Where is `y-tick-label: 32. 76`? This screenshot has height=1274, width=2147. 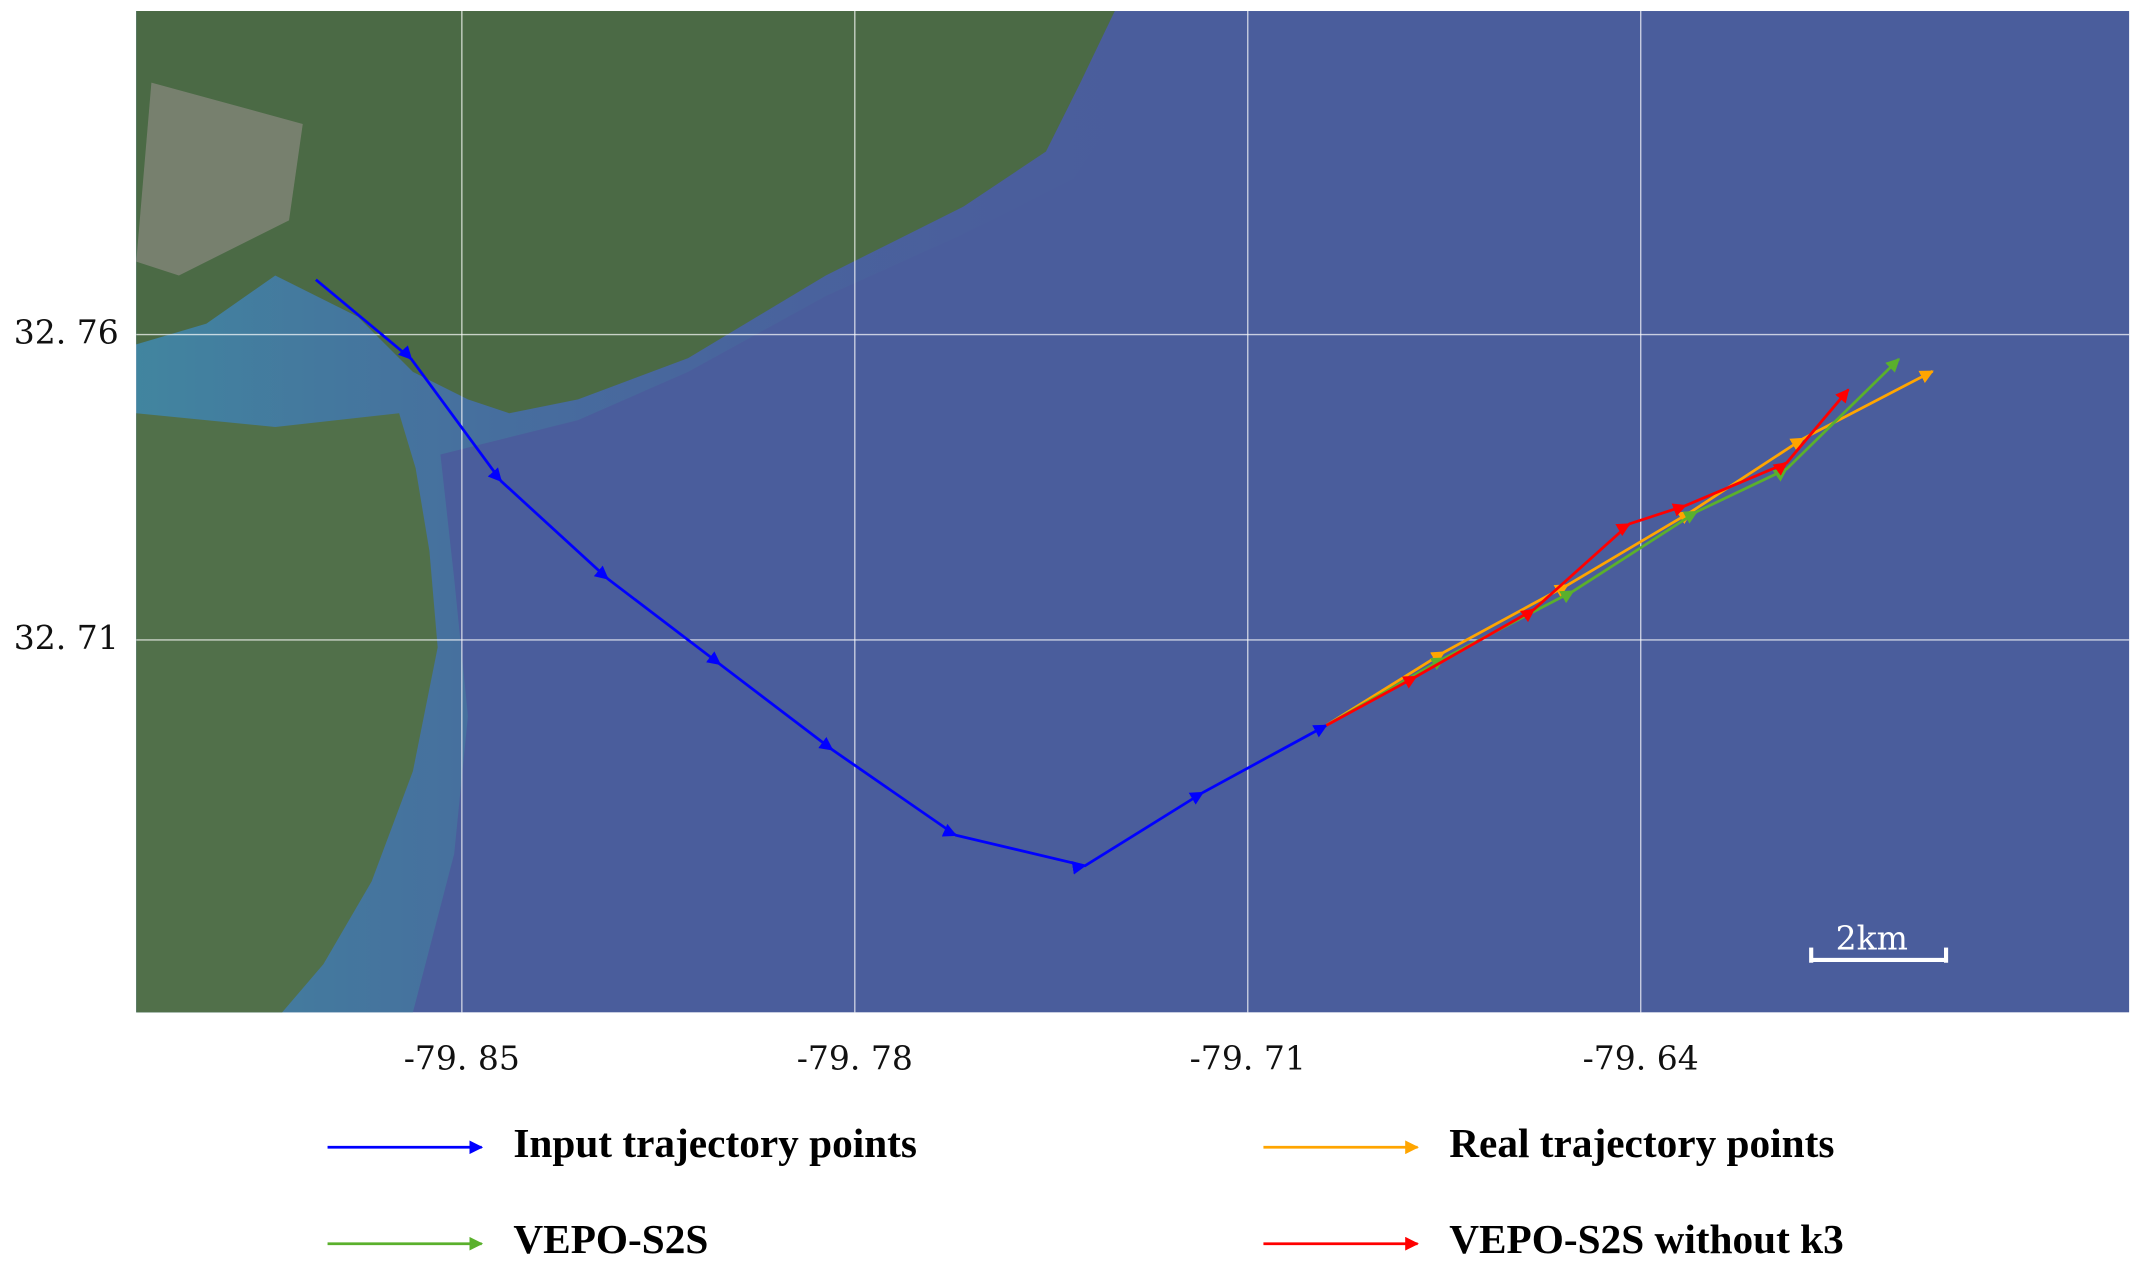 y-tick-label: 32. 76 is located at coordinates (66, 332).